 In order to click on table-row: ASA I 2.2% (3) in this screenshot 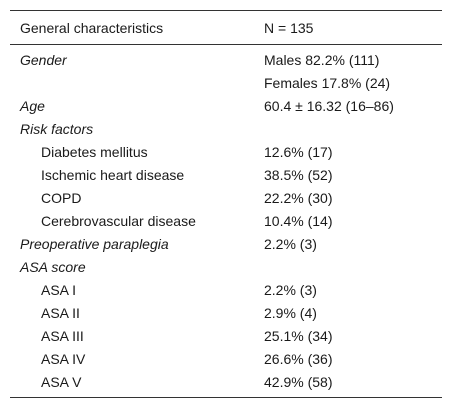, I will do `click(226, 289)`.